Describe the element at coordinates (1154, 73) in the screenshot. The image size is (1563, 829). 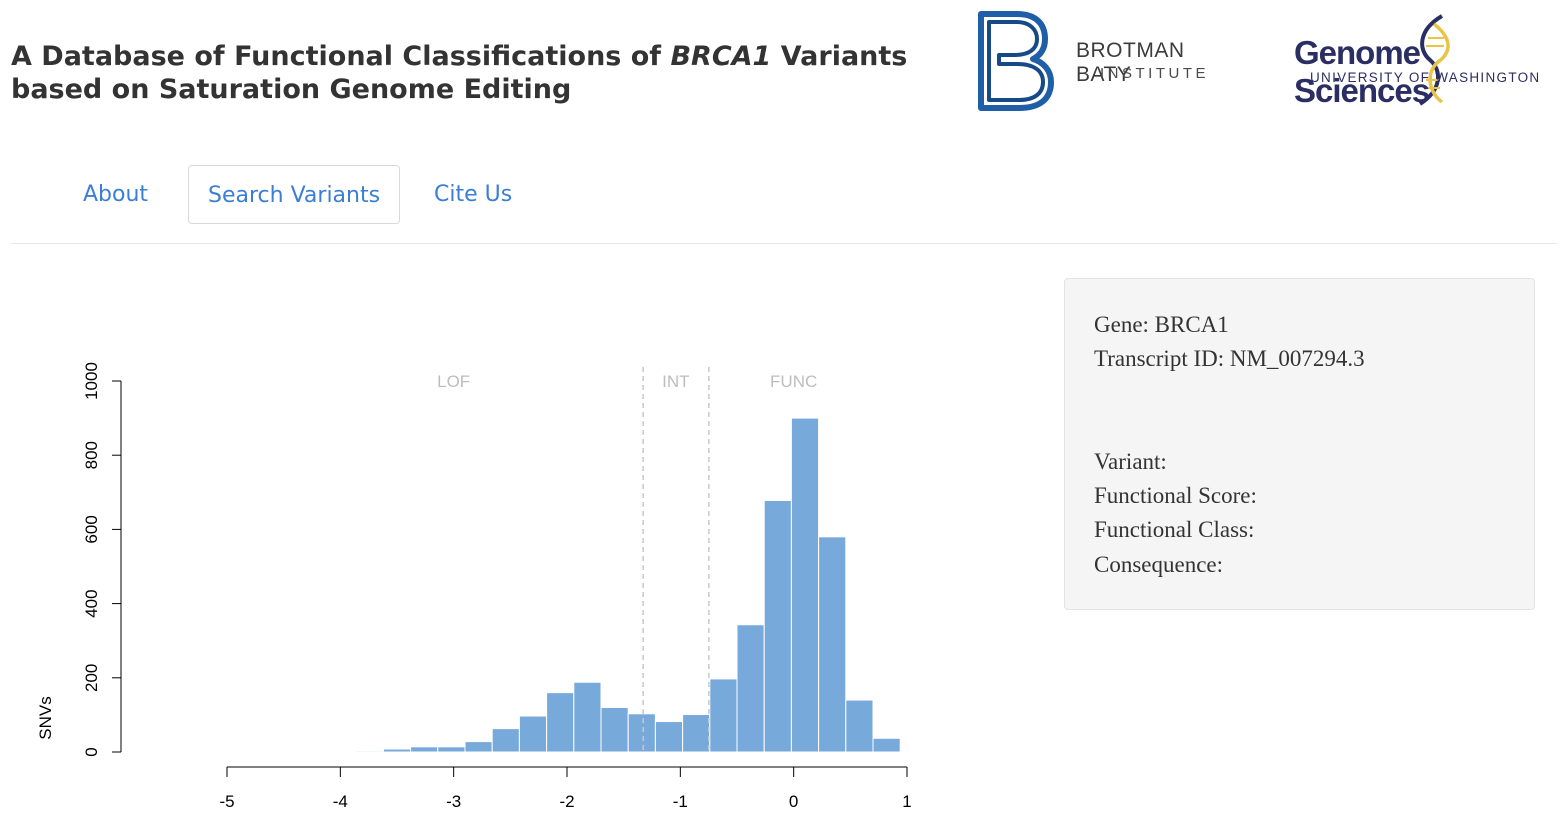
I see `bbi-line2: INSTITUTE` at that location.